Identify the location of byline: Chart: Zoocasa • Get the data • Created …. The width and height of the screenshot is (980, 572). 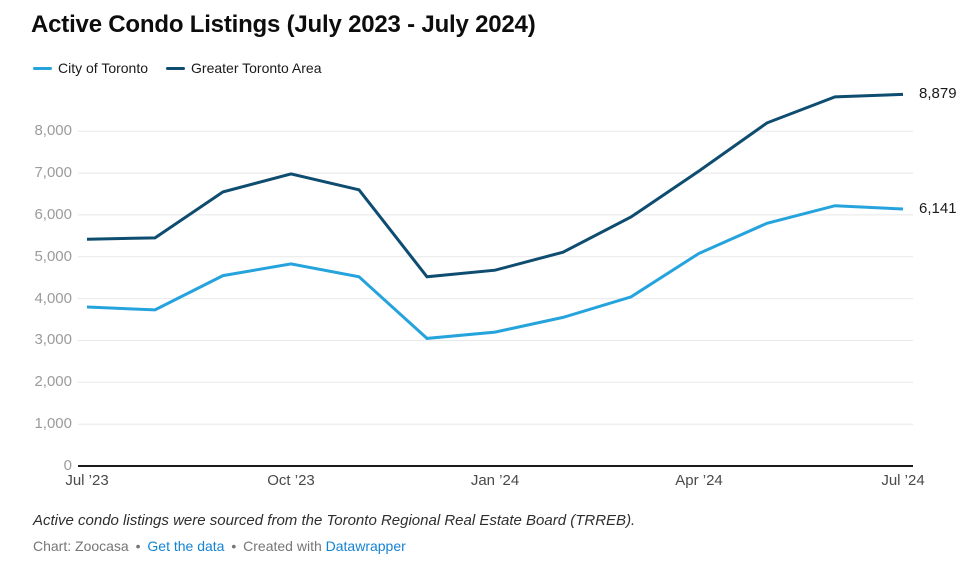
(219, 546).